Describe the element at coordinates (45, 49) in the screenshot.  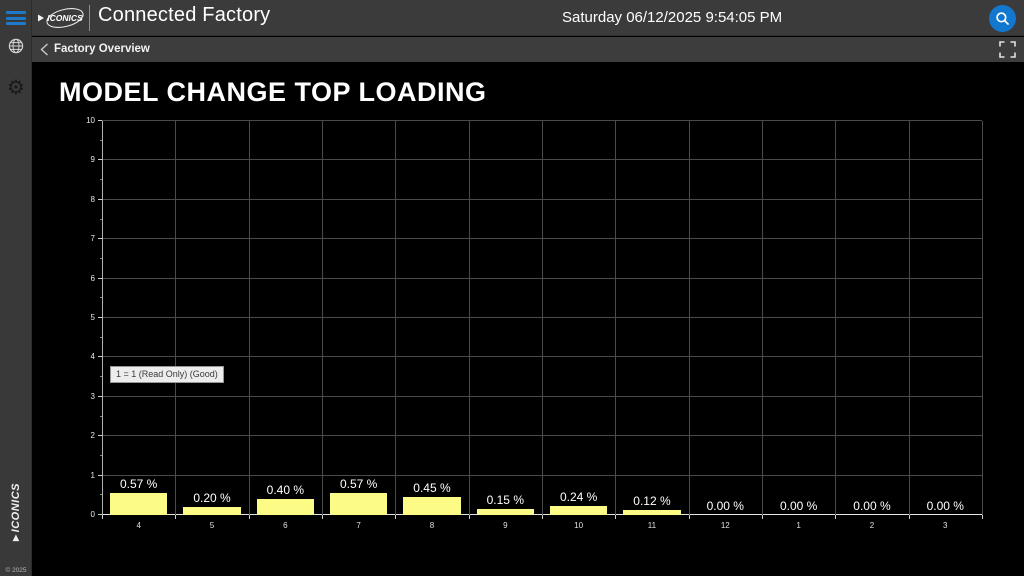
I see `back-chevron-icon` at that location.